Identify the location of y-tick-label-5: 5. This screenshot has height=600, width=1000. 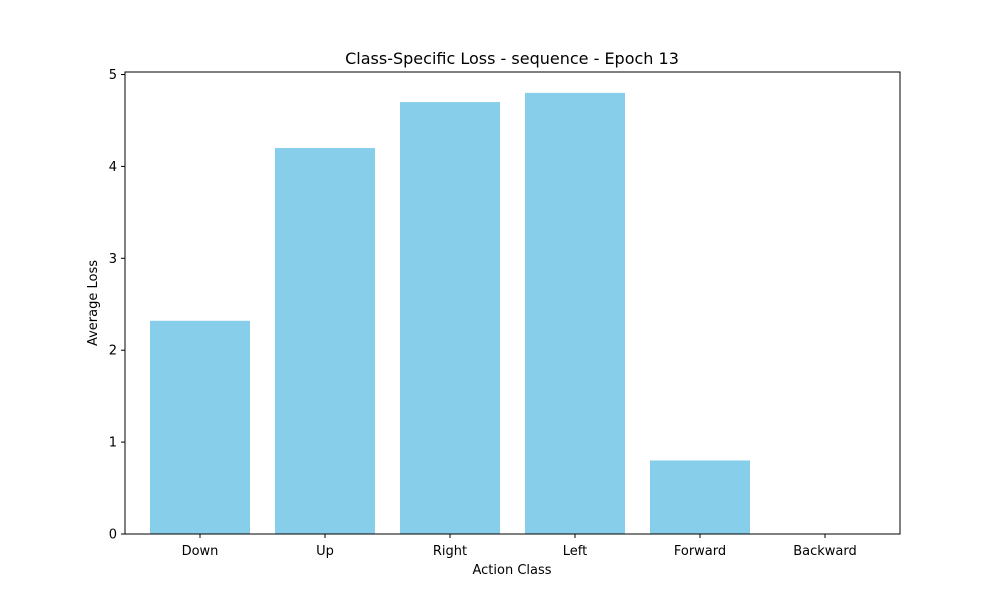
(113, 75).